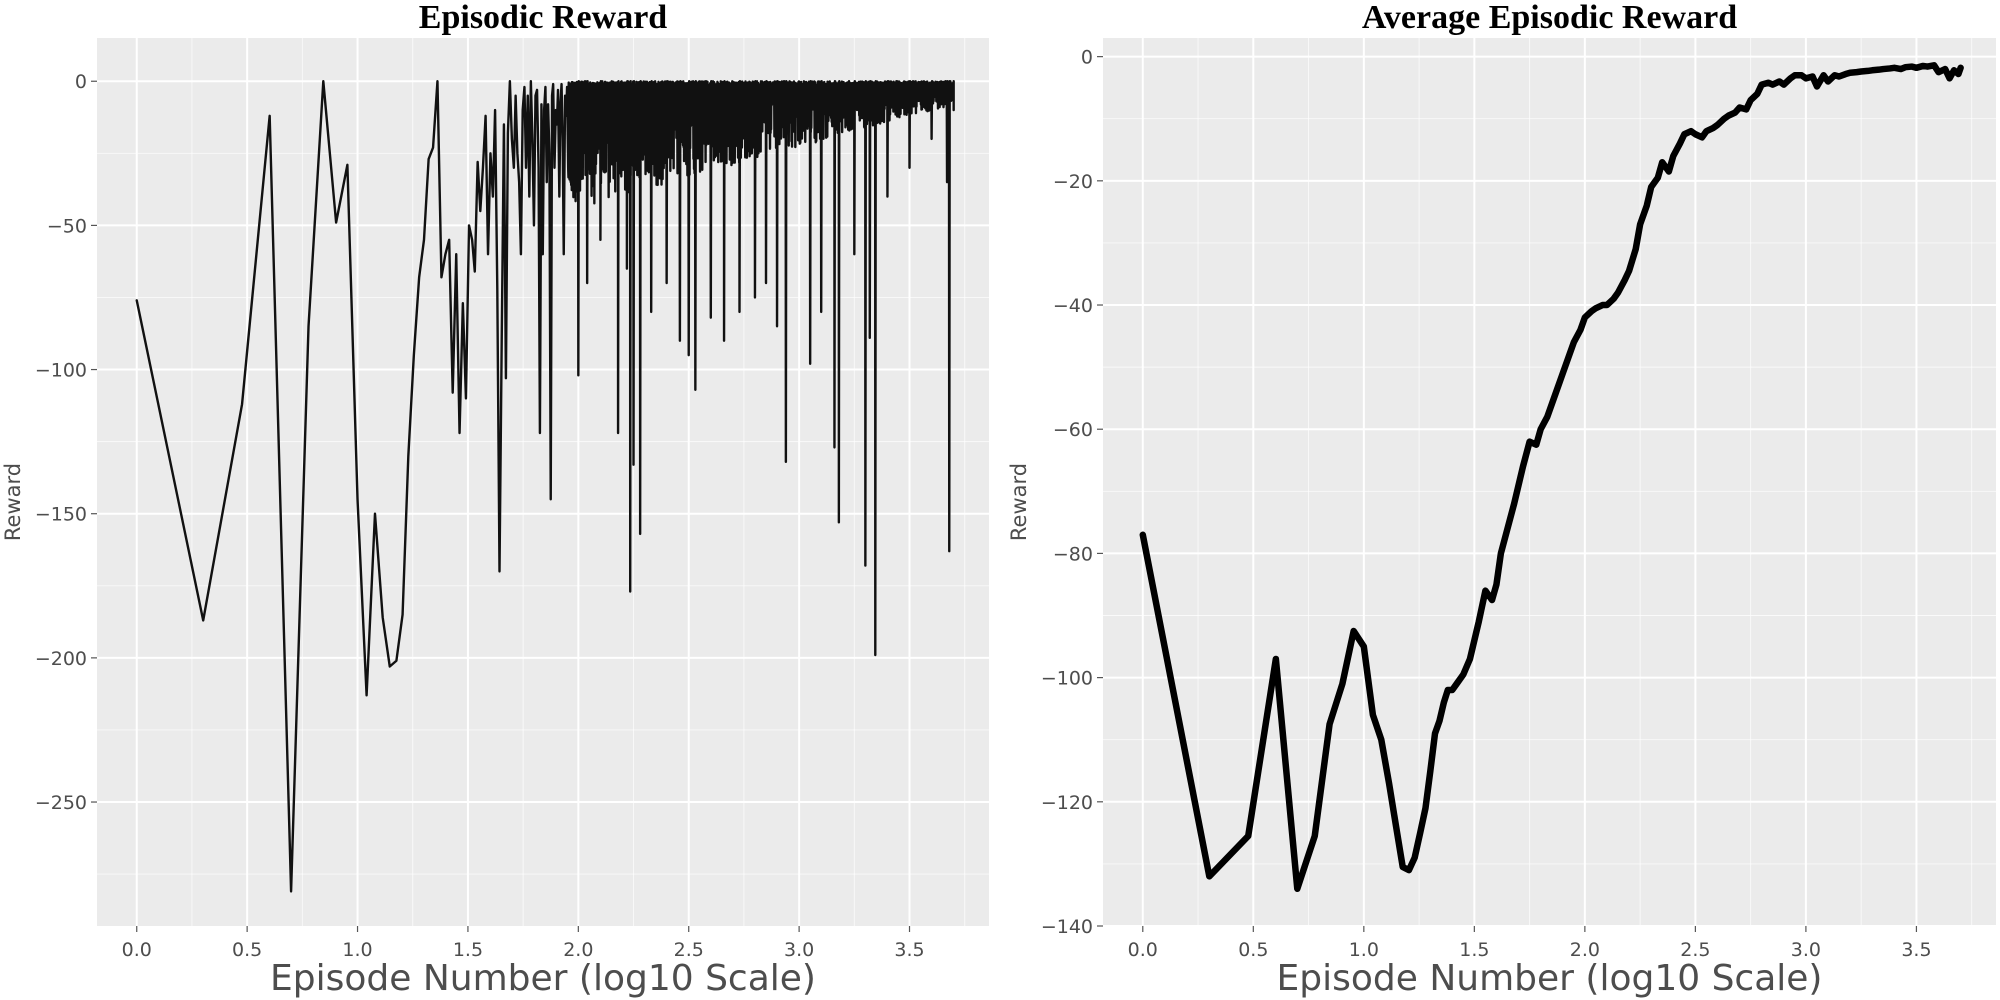  I want to click on chart-title: Episodic Reward, so click(543, 18).